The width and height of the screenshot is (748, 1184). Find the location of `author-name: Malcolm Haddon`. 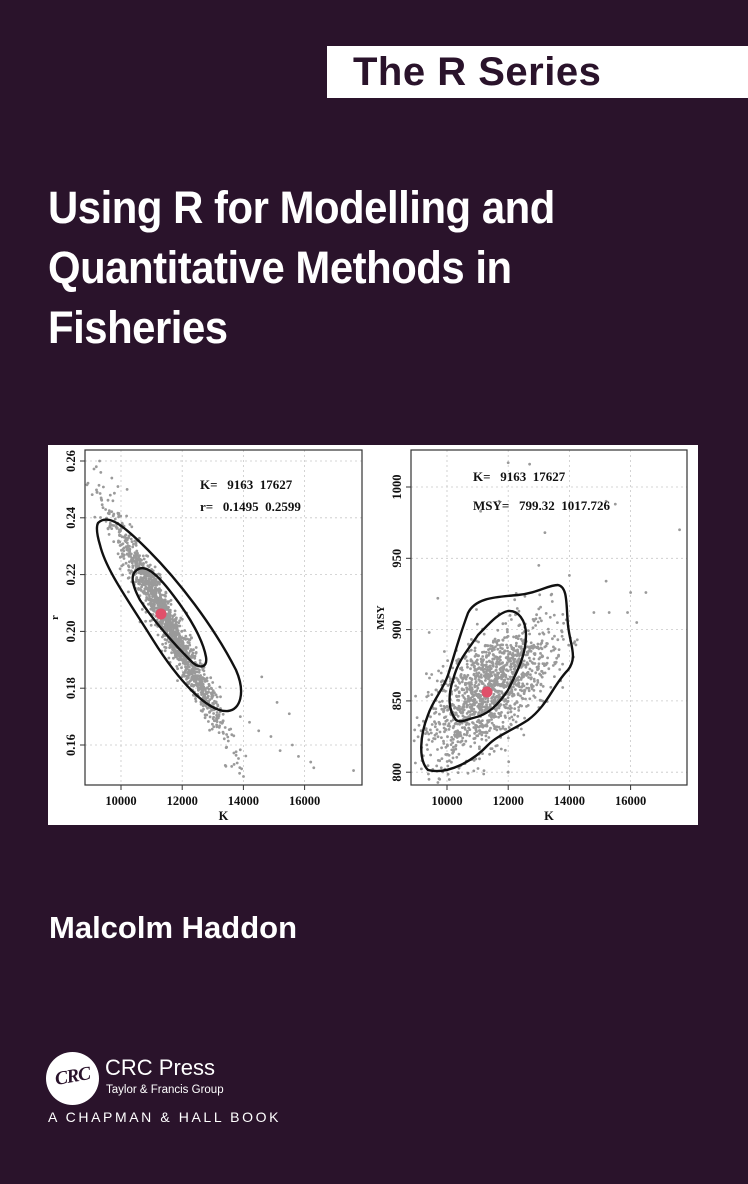

author-name: Malcolm Haddon is located at coordinates (173, 927).